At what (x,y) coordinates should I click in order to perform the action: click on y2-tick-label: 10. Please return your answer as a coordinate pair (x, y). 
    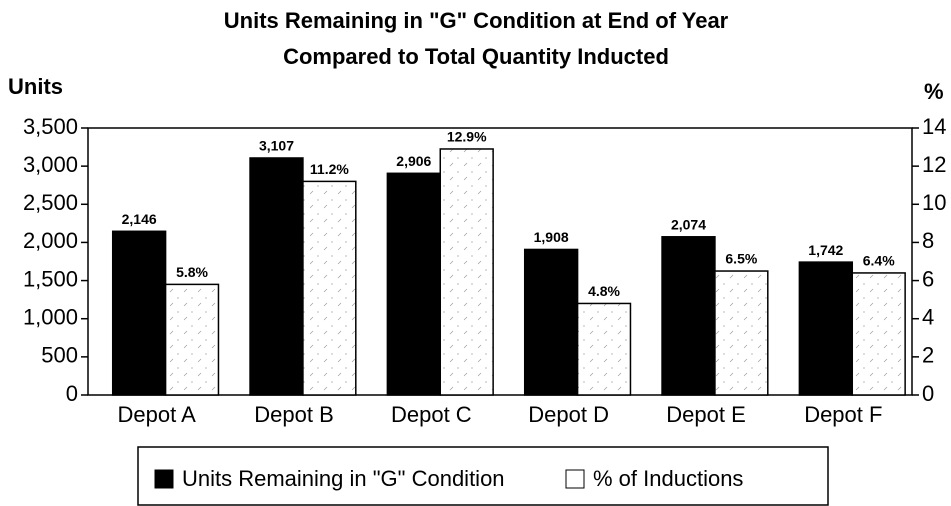
    Looking at the image, I should click on (934, 202).